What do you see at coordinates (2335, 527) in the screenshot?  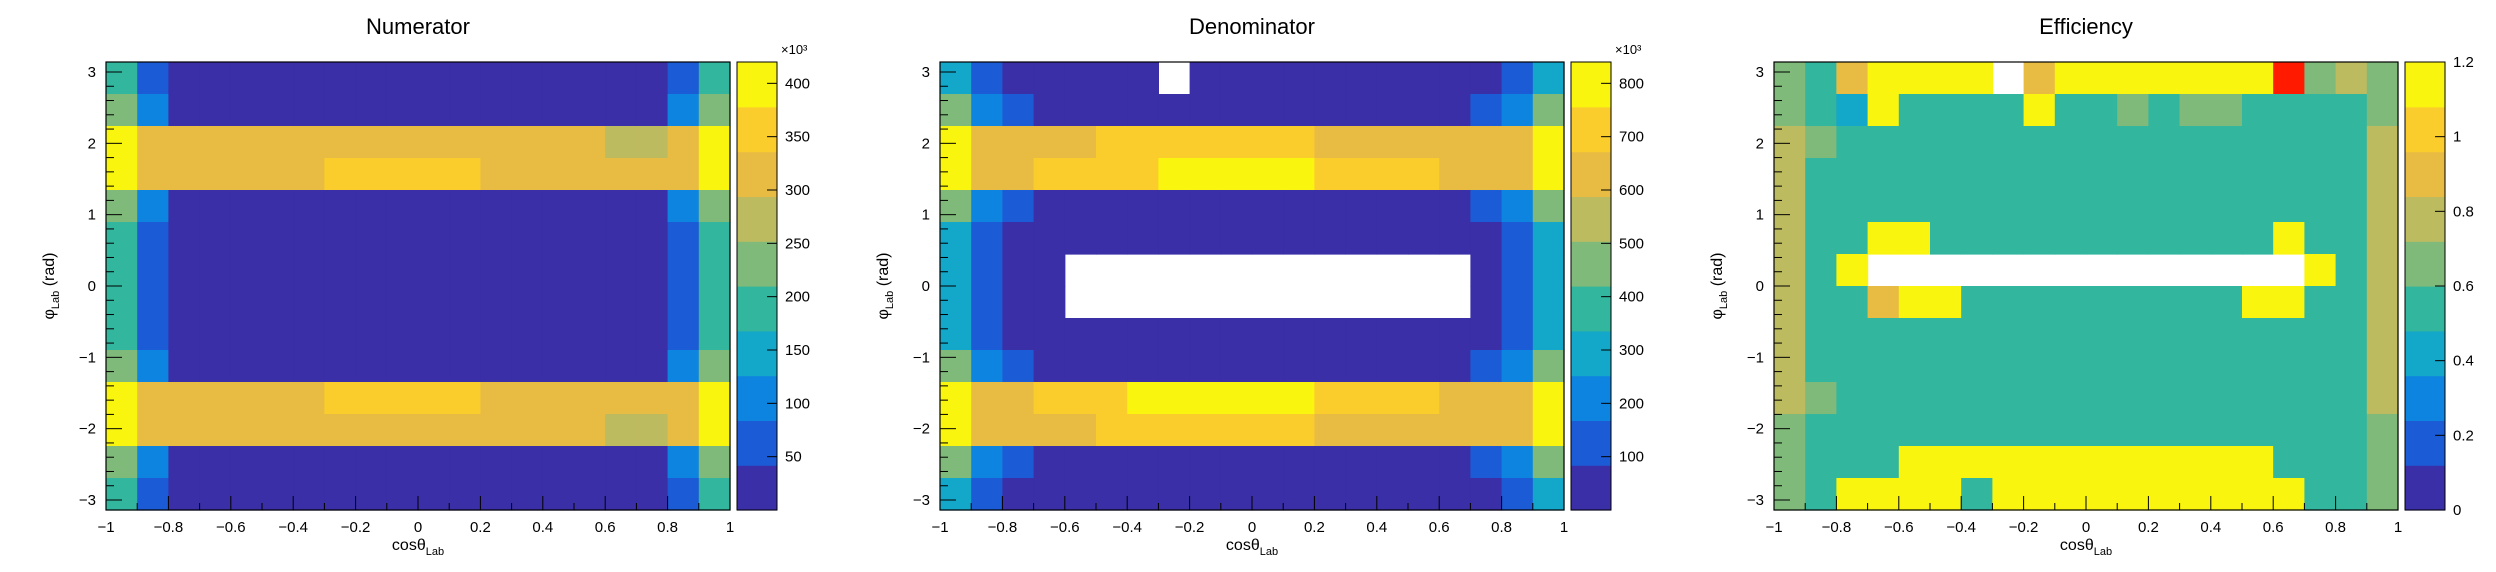 I see `x-tick-label: 0.8` at bounding box center [2335, 527].